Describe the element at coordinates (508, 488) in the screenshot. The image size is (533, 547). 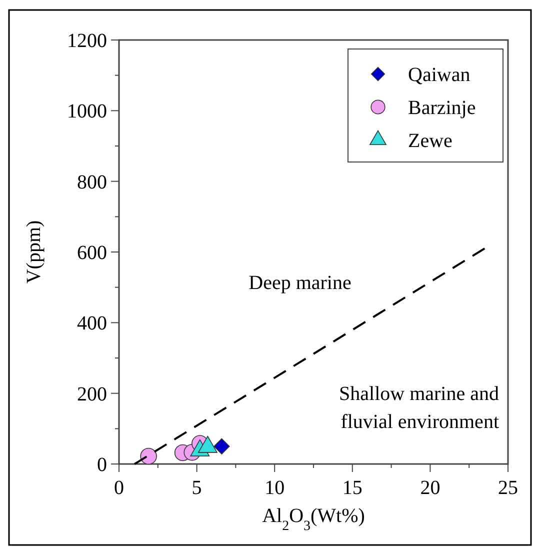
I see `x-tick-label: 25` at that location.